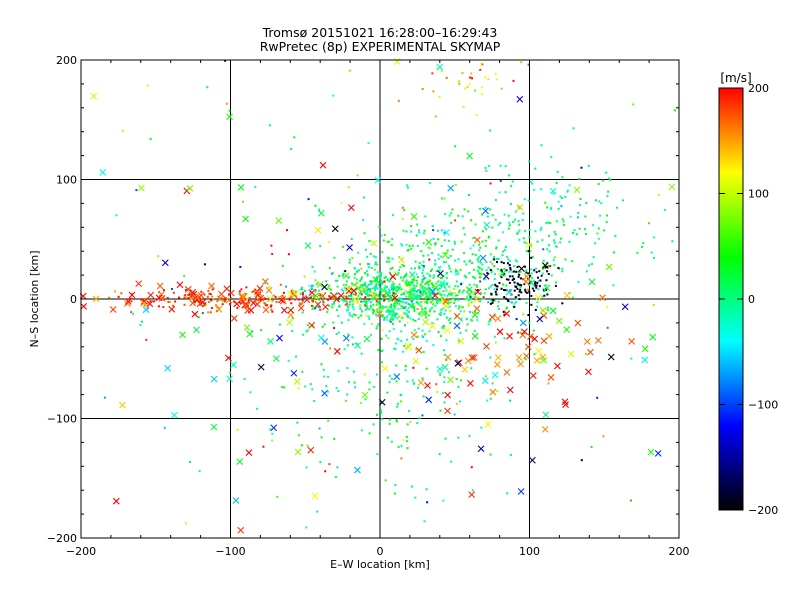 The height and width of the screenshot is (600, 800). Describe the element at coordinates (735, 78) in the screenshot. I see `colorbar-label: [m/s]` at that location.